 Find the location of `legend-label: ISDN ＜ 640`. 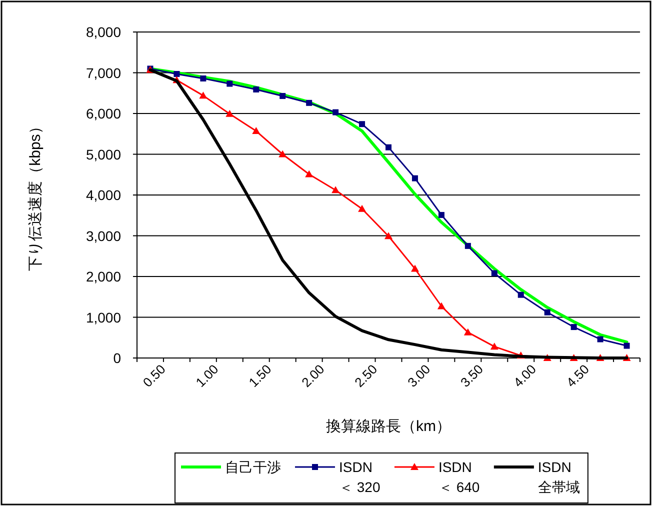

legend-label: ISDN ＜ 640 is located at coordinates (459, 477).